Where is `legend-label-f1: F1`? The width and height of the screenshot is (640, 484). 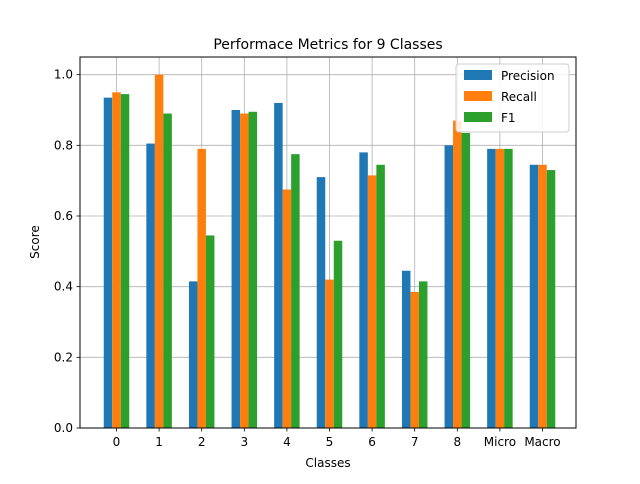 legend-label-f1: F1 is located at coordinates (508, 118).